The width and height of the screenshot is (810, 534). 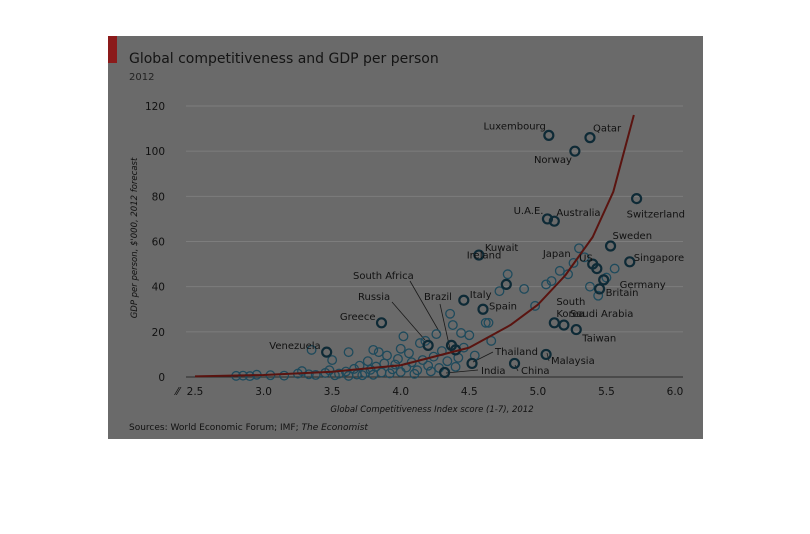 What do you see at coordinates (178, 392) in the screenshot?
I see `axis-break-mark: ⁄⁄` at bounding box center [178, 392].